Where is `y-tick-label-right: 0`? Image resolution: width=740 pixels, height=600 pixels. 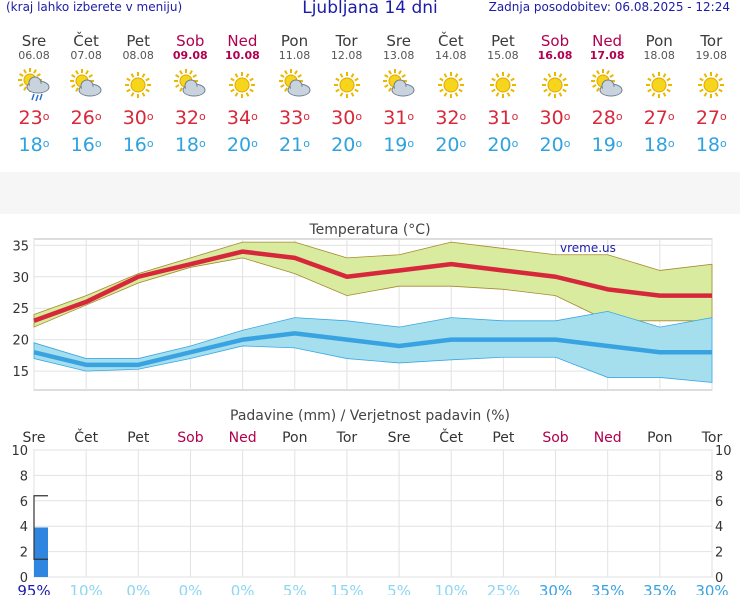 y-tick-label-right: 0 is located at coordinates (719, 578).